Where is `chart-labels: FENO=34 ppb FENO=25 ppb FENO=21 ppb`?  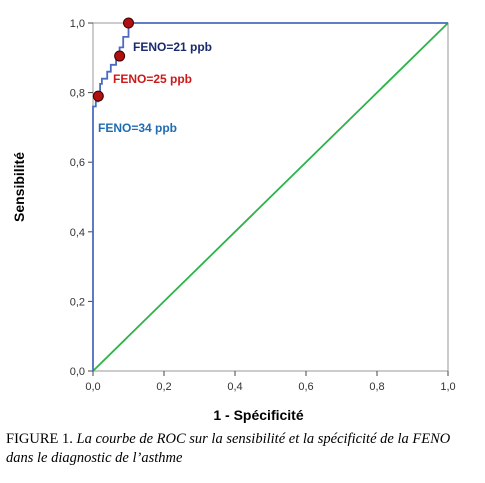 chart-labels: FENO=34 ppb FENO=25 ppb FENO=21 ppb is located at coordinates (155, 87).